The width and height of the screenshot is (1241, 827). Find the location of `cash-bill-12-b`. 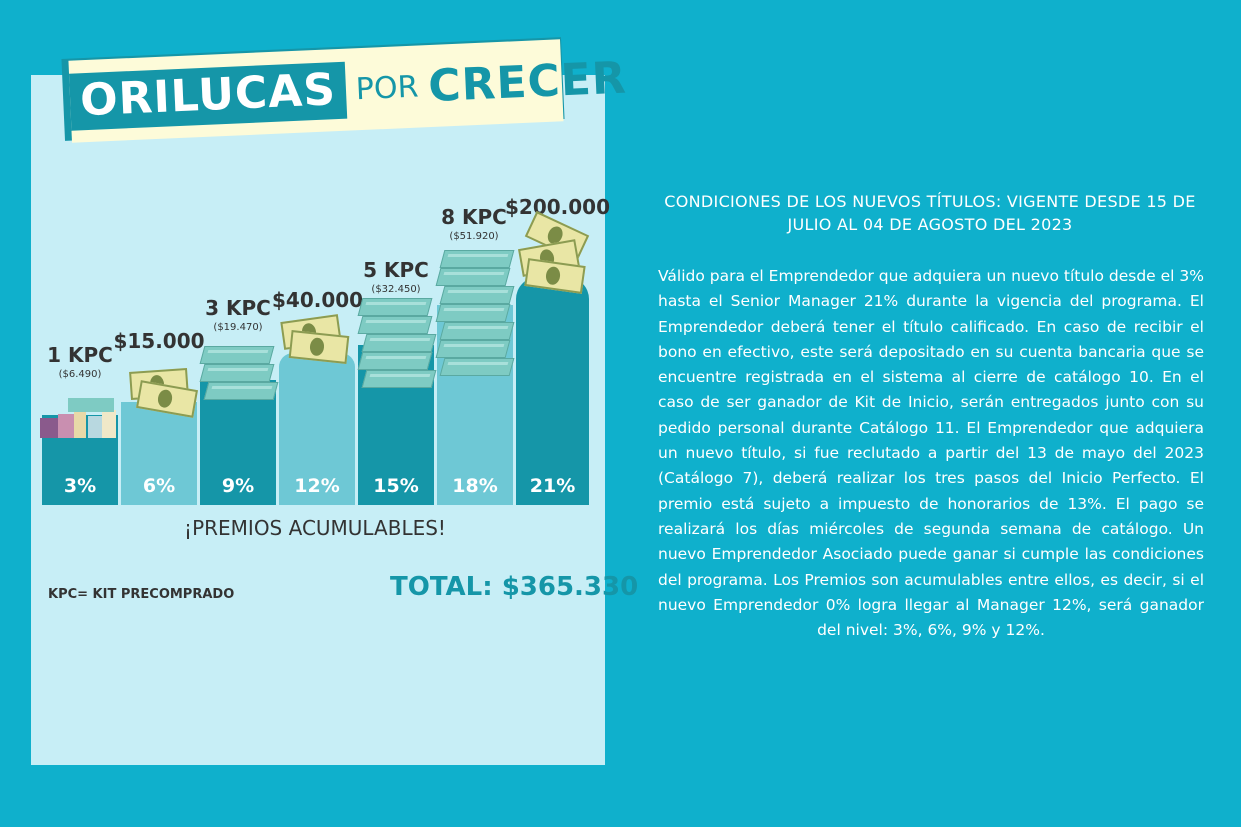

cash-bill-12-b is located at coordinates (319, 347).